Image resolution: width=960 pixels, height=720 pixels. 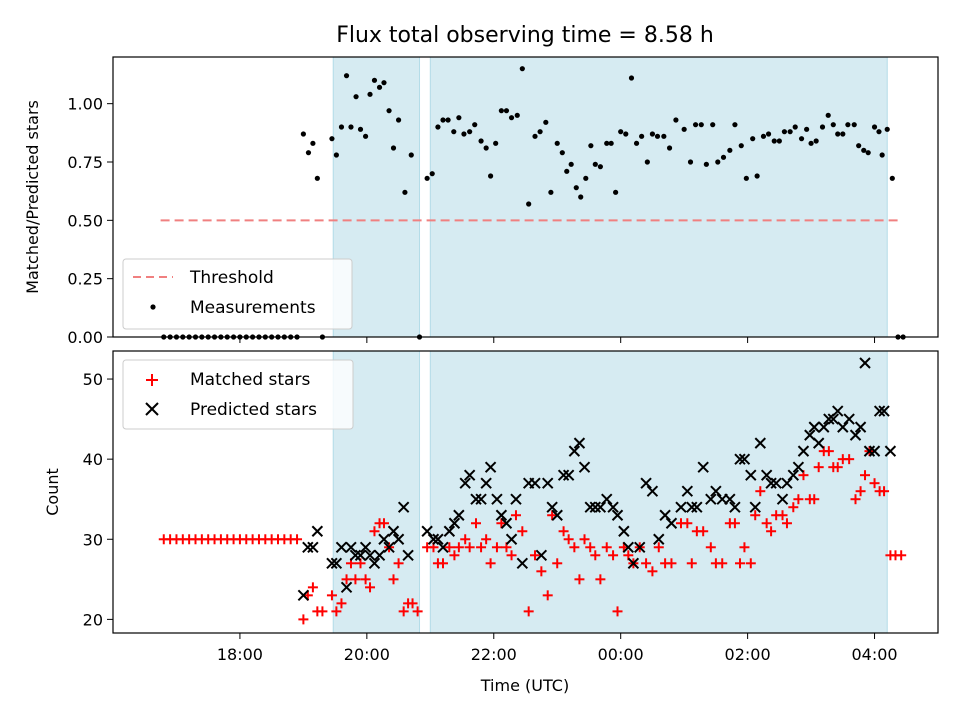 I want to click on bottom-legend: Matched stars Predicted stars, so click(x=238, y=394).